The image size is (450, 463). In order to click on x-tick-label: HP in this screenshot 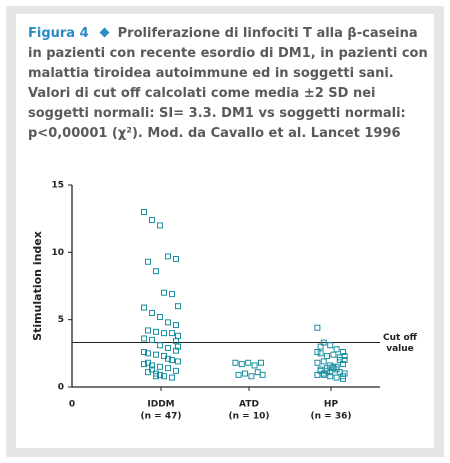, I will do `click(331, 405)`.